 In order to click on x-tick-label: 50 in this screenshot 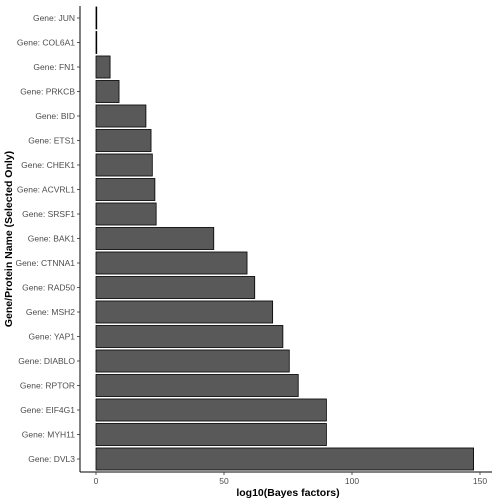, I will do `click(224, 481)`.